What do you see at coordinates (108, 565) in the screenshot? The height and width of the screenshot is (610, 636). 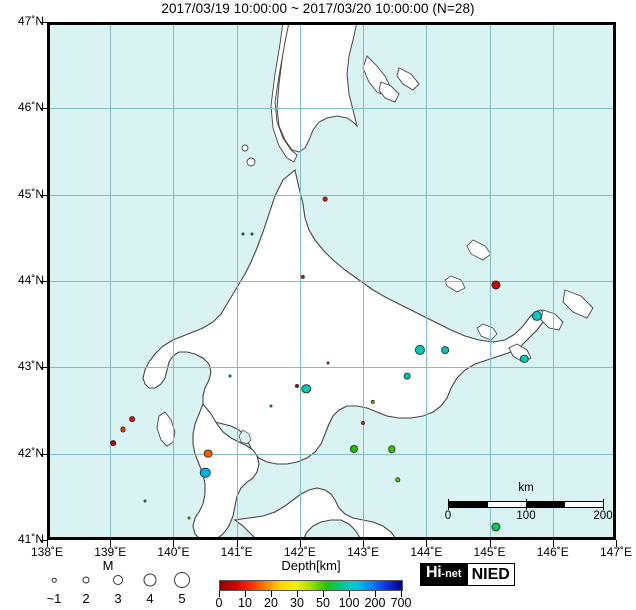 I see `magnitude-legend-title: M` at bounding box center [108, 565].